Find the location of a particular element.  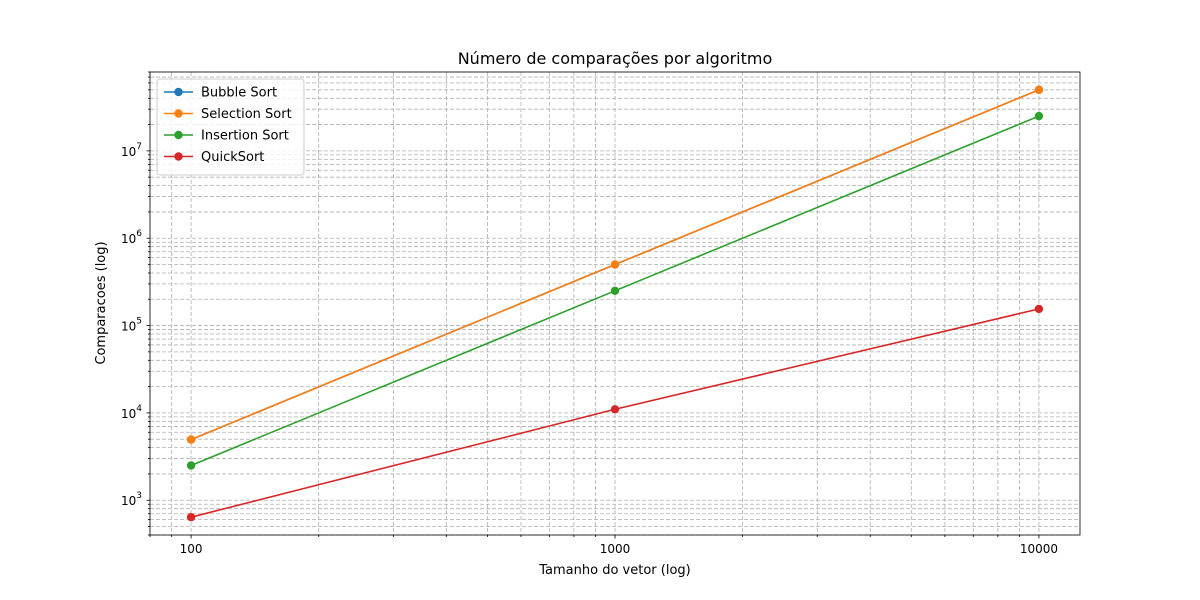

legend-label: Selection Sort is located at coordinates (246, 114).